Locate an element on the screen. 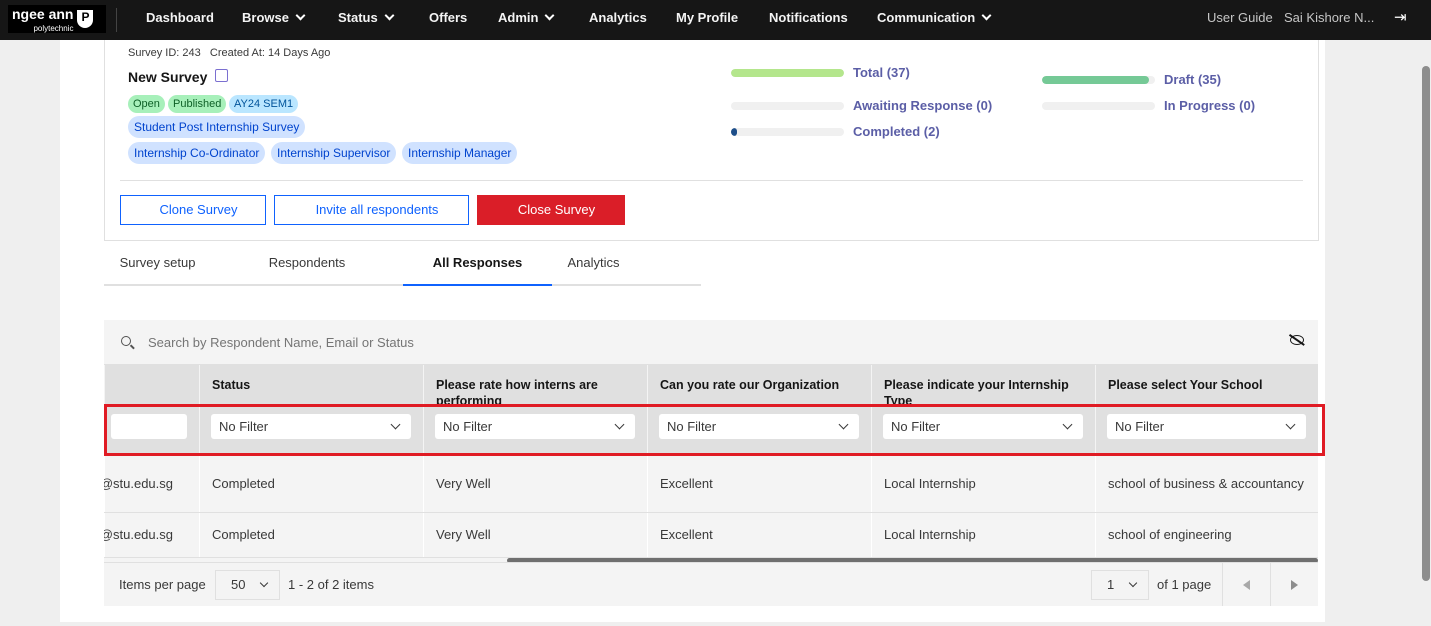 The width and height of the screenshot is (1431, 626). stat-link: In Progress (0) is located at coordinates (1210, 105).